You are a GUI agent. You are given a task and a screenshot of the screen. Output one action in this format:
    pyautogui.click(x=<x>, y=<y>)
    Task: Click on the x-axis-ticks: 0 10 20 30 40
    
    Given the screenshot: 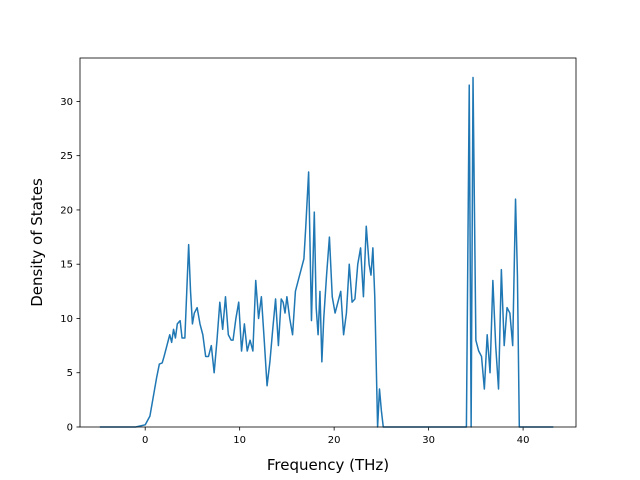 What is the action you would take?
    pyautogui.click(x=335, y=436)
    